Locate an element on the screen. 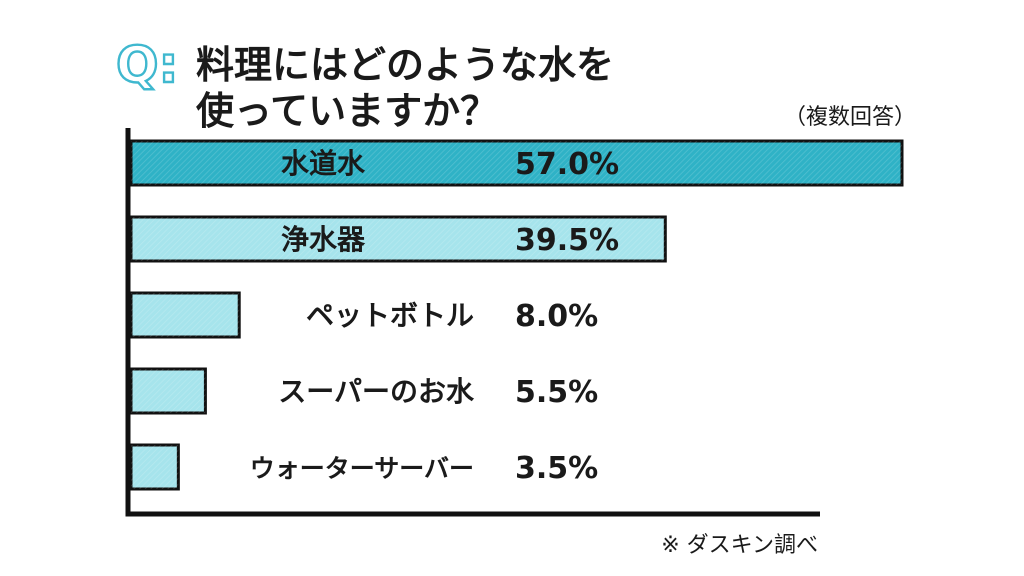  source-note: ※ ダスキン調べ is located at coordinates (739, 545).